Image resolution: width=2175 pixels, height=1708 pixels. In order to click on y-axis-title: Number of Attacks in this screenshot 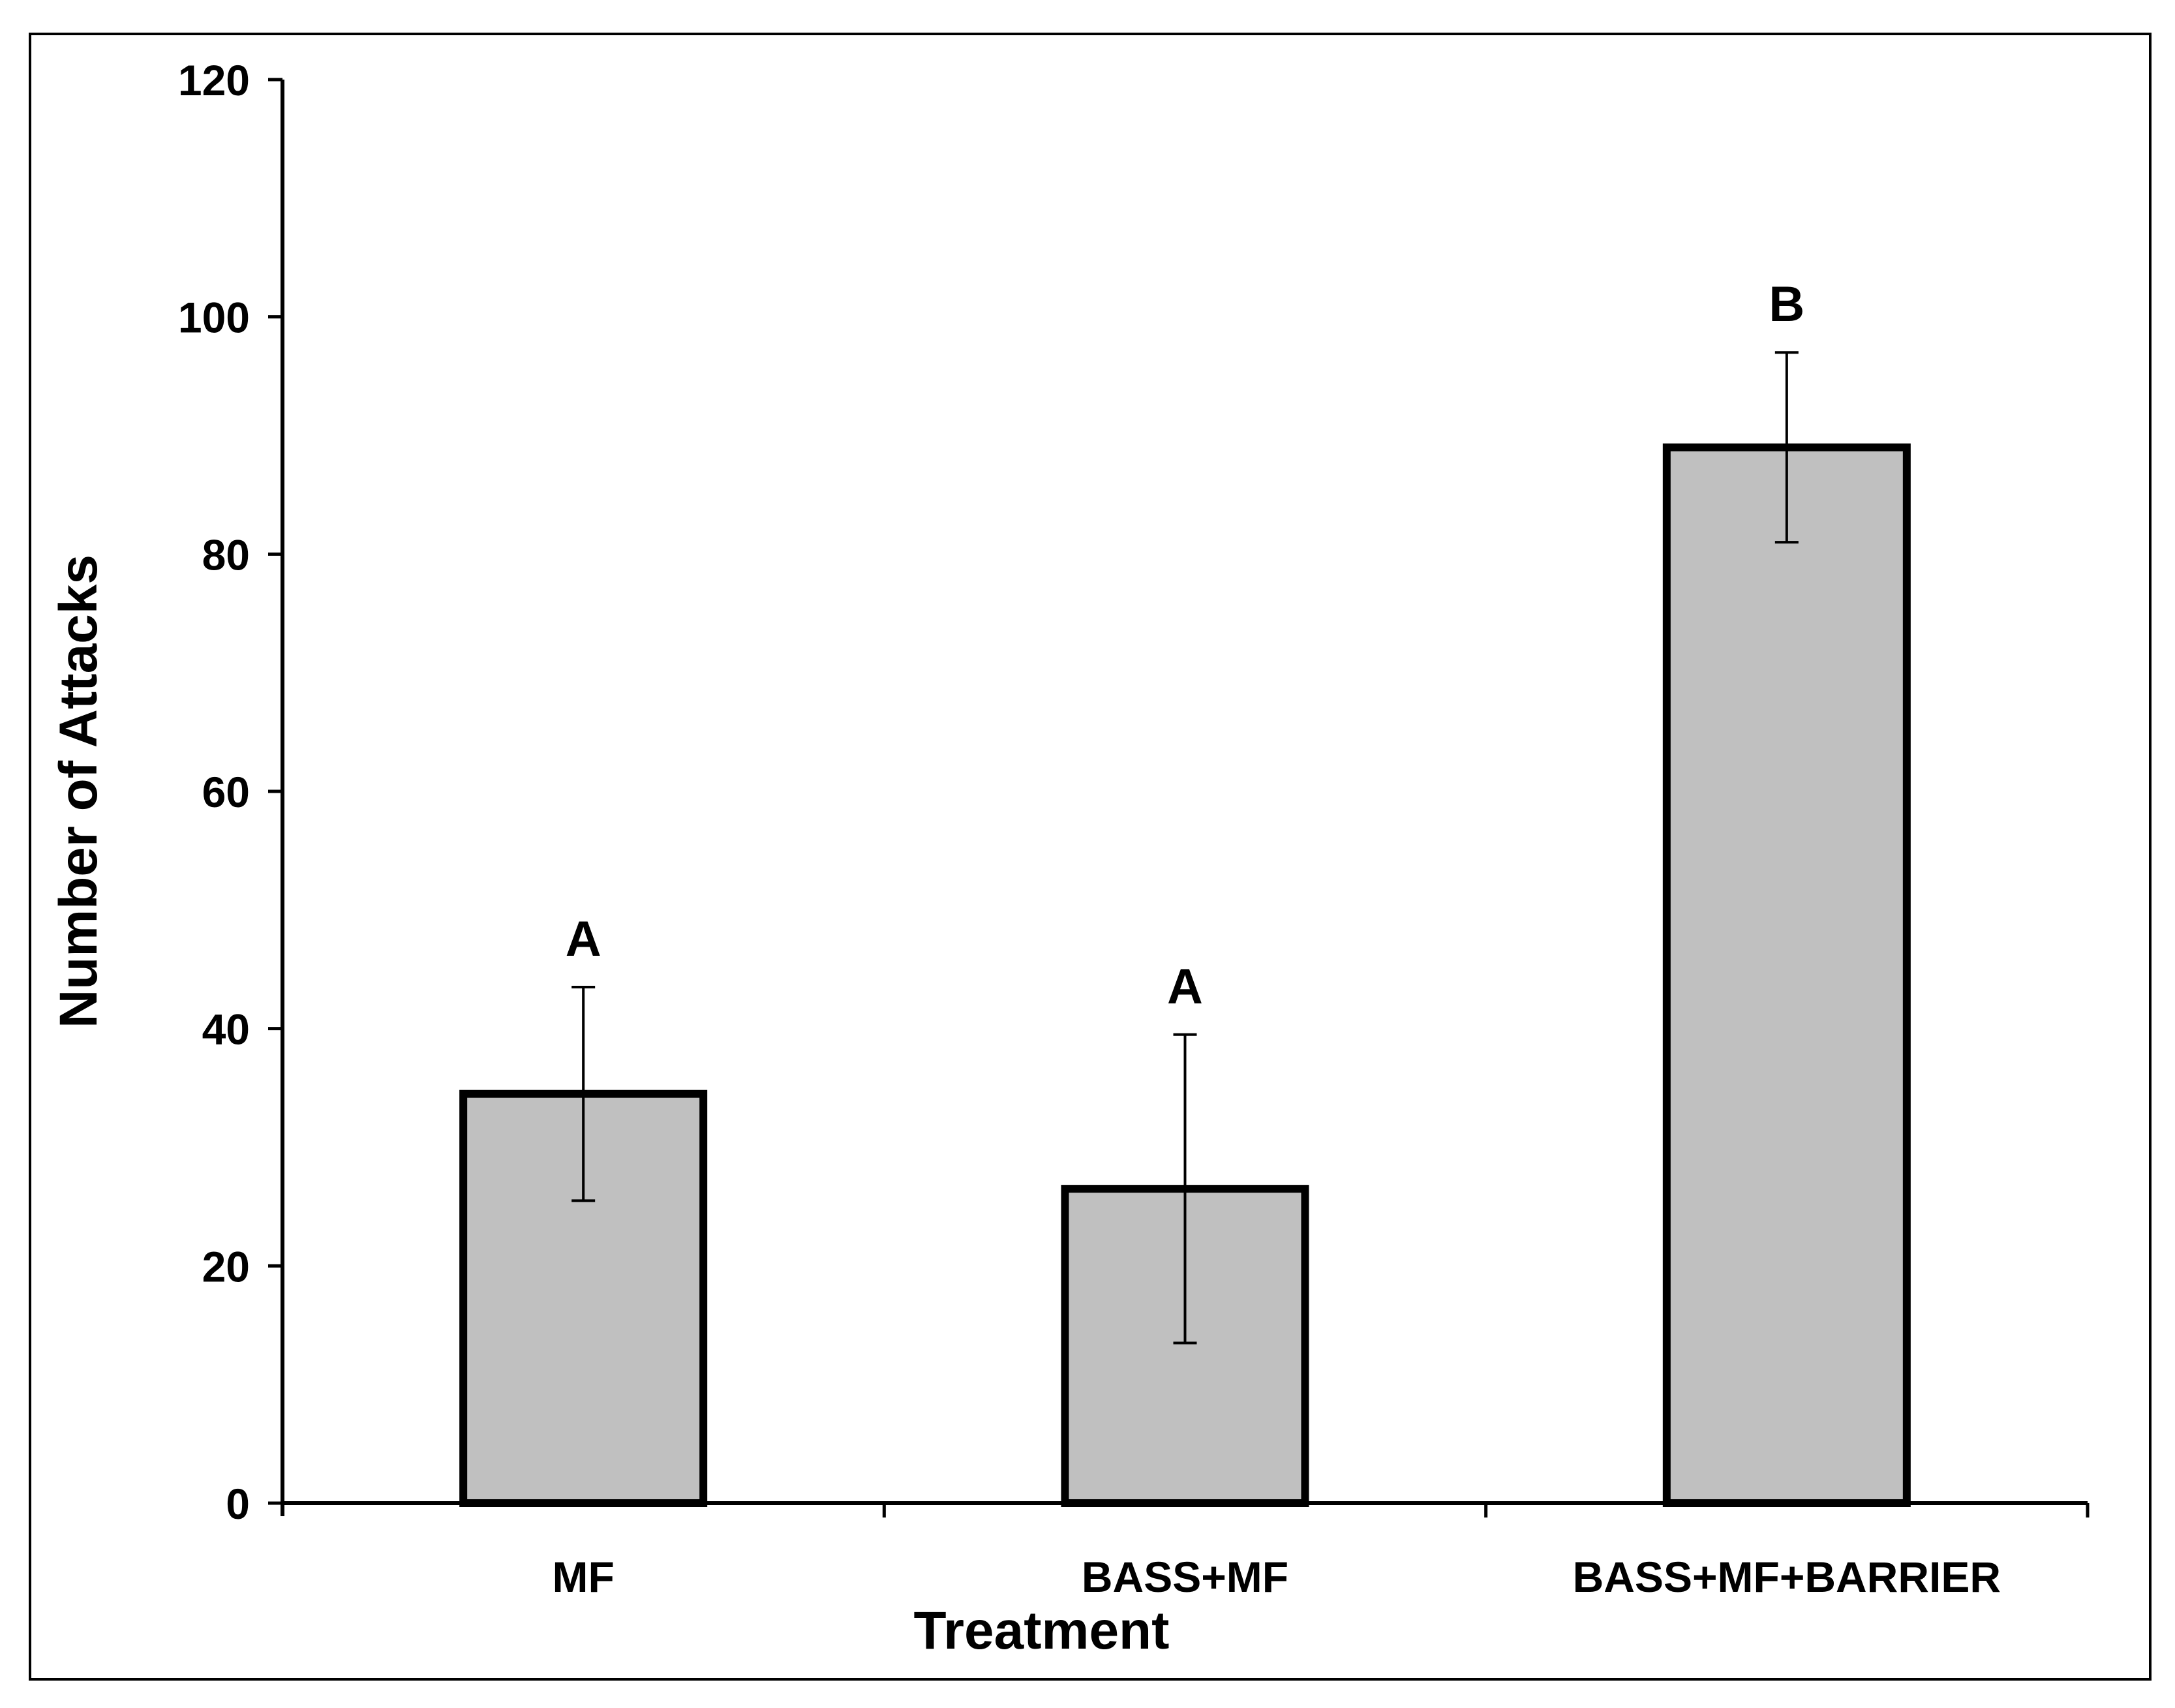, I will do `click(78, 792)`.